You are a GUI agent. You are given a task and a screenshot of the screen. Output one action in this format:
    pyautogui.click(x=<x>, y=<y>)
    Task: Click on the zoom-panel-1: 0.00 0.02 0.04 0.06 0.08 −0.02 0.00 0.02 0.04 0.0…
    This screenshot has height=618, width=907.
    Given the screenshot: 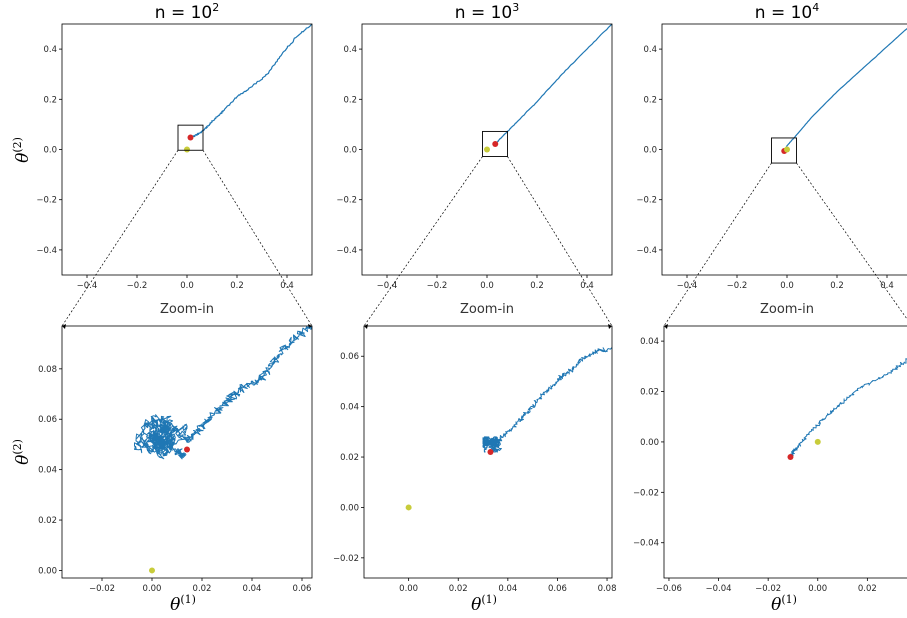 What is the action you would take?
    pyautogui.click(x=475, y=470)
    